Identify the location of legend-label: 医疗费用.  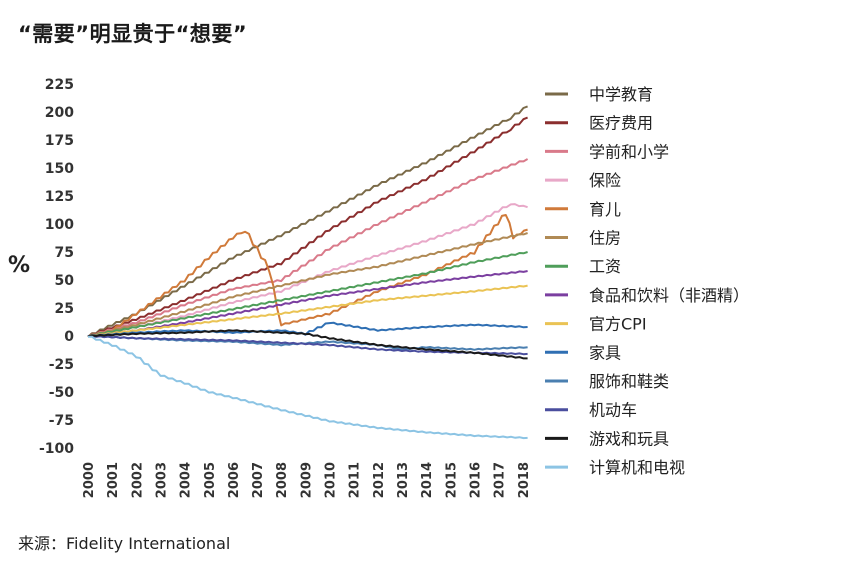
(621, 123).